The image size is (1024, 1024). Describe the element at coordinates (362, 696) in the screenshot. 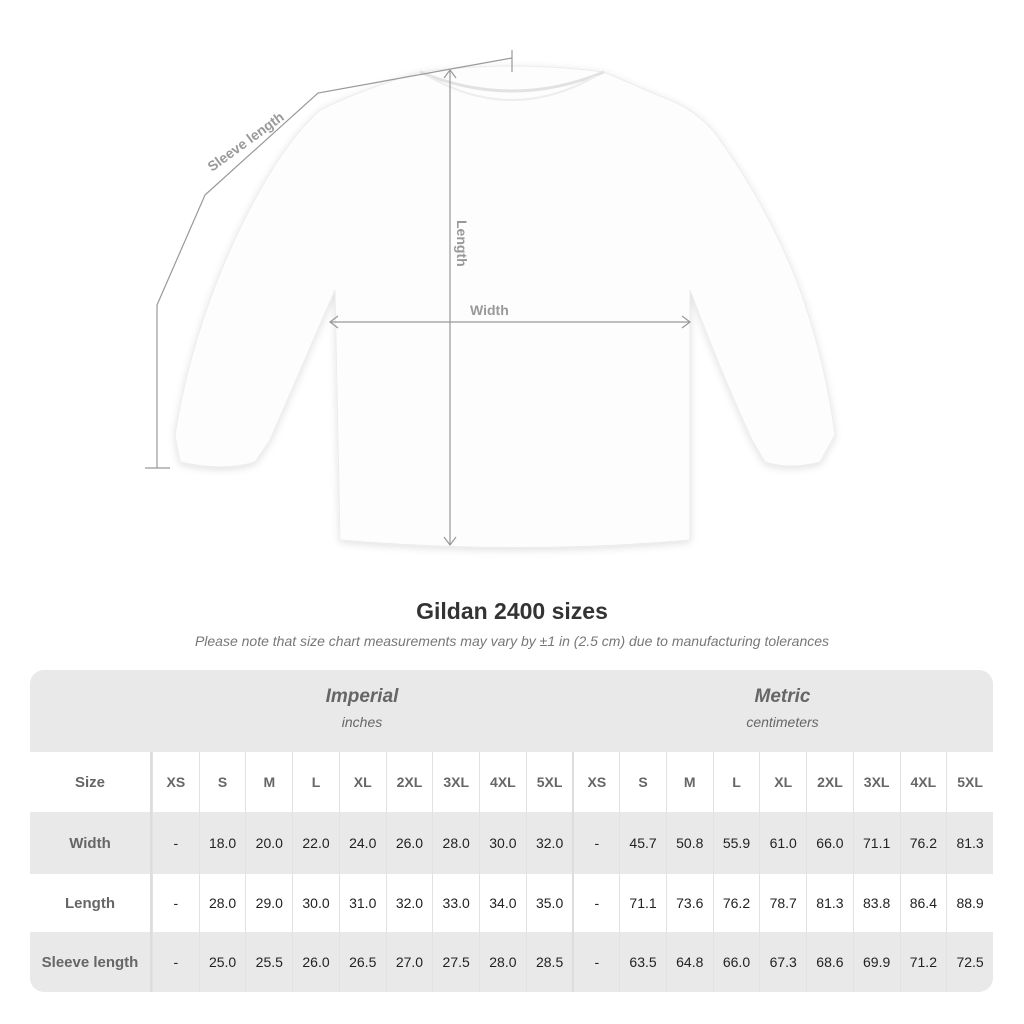

I see `imperial-title: Imperial` at that location.